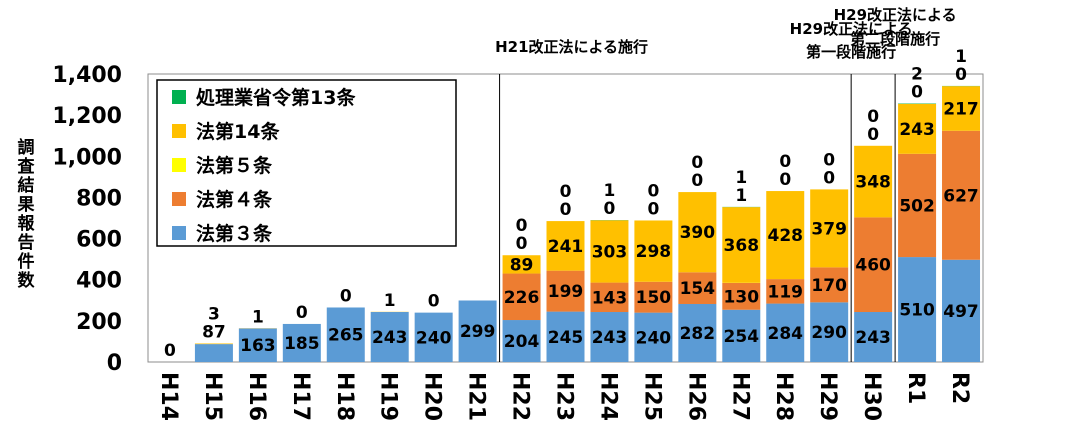 This screenshot has width=1079, height=434. I want to click on bar-h23-s1, so click(565, 291).